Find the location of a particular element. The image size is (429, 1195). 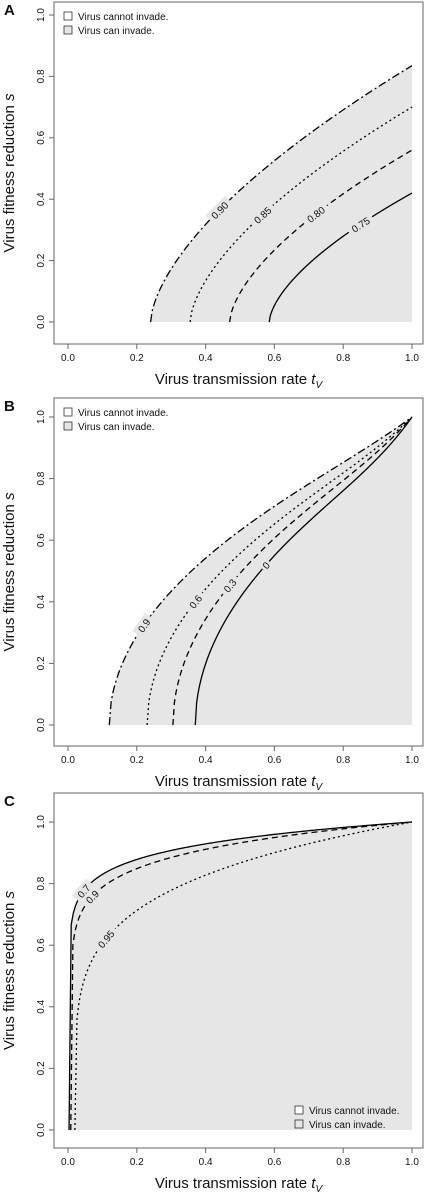

contour-label: 0 is located at coordinates (267, 566).